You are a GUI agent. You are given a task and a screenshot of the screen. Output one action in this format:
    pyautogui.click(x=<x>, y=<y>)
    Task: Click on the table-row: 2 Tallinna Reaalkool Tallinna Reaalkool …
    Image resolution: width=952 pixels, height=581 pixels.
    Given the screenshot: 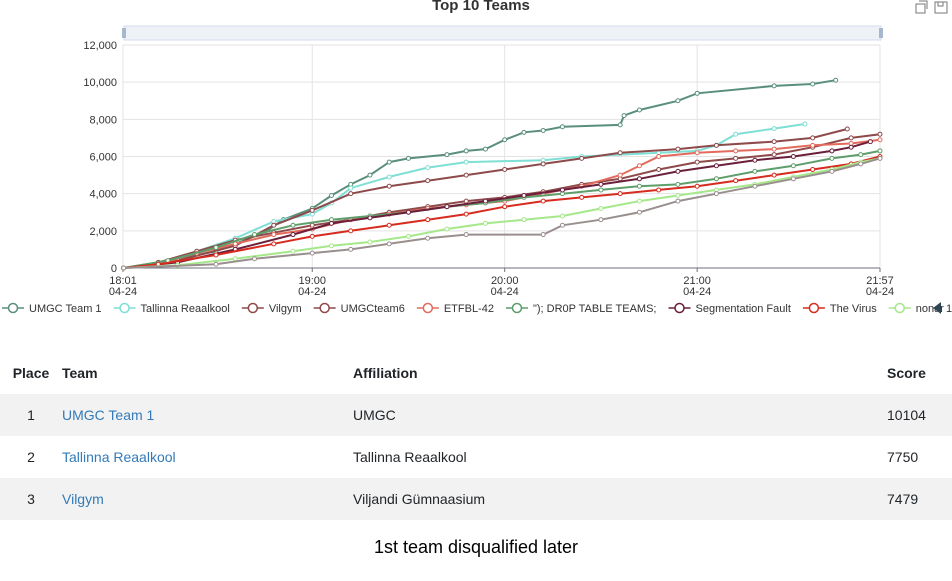 What is the action you would take?
    pyautogui.click(x=476, y=457)
    